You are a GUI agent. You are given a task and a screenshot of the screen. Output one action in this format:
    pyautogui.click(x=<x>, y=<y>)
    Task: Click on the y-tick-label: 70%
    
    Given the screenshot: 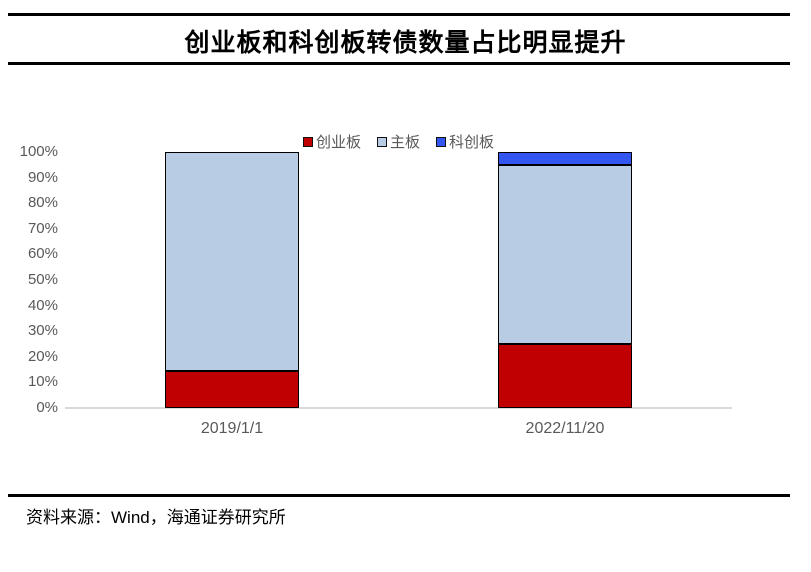 What is the action you would take?
    pyautogui.click(x=42, y=228)
    